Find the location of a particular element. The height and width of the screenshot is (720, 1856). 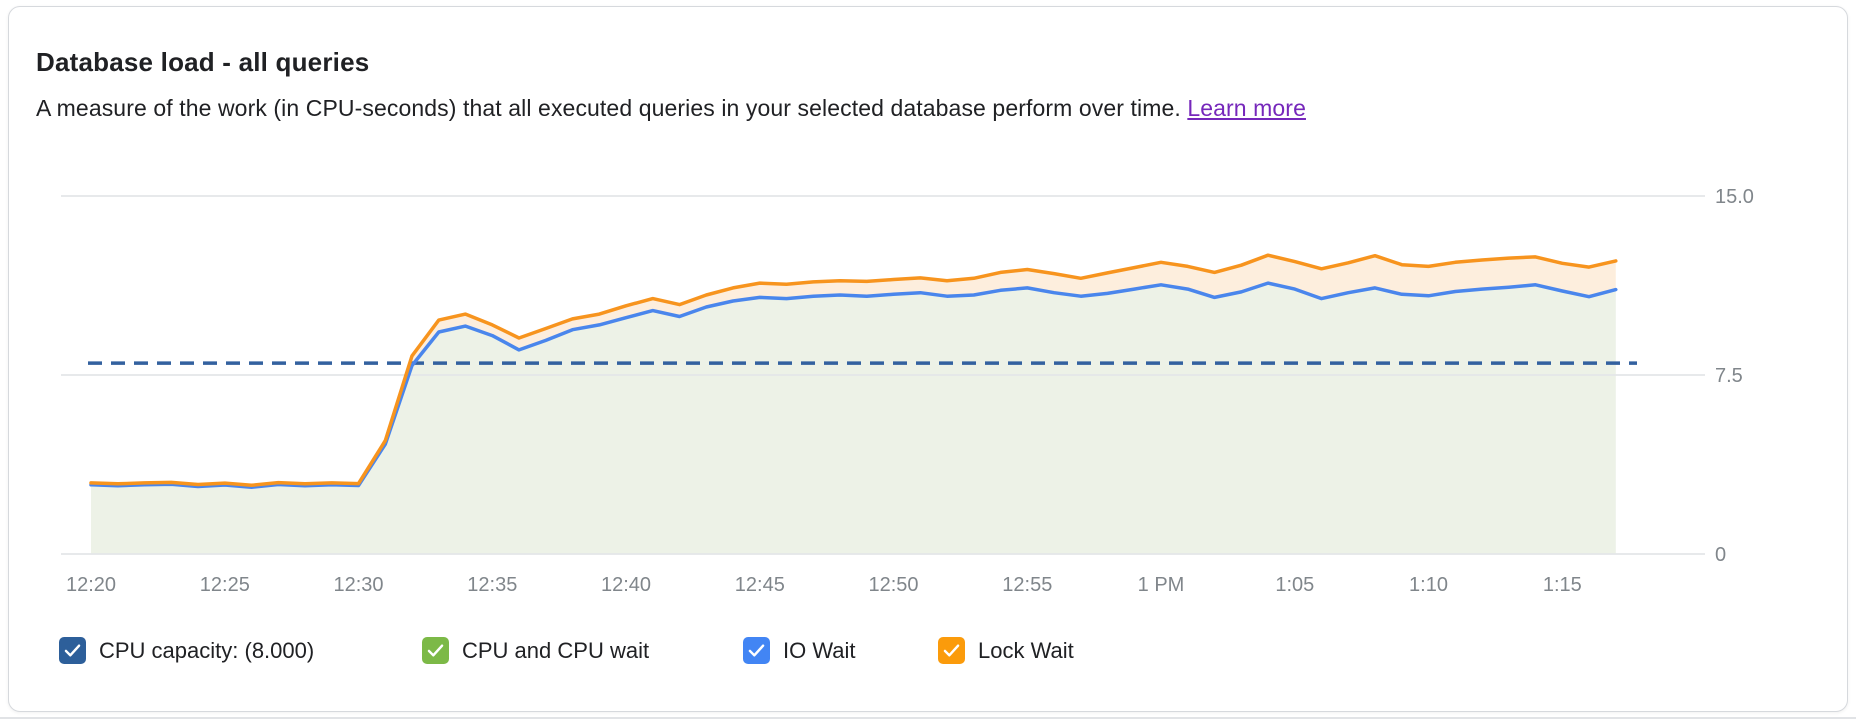

legend-item-cpu-capacity-8-000: CPU capacity: (8.000) is located at coordinates (186, 650).